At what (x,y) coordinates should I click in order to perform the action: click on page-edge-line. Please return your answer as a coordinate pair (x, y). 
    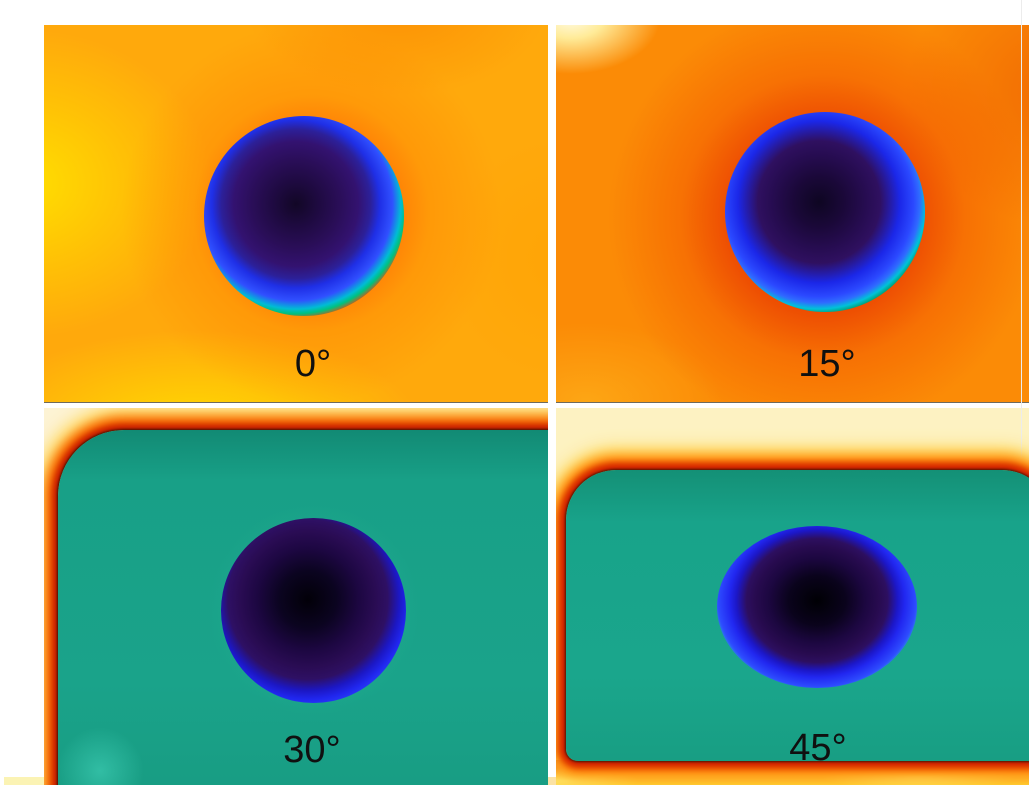
    Looking at the image, I should click on (1021, 392).